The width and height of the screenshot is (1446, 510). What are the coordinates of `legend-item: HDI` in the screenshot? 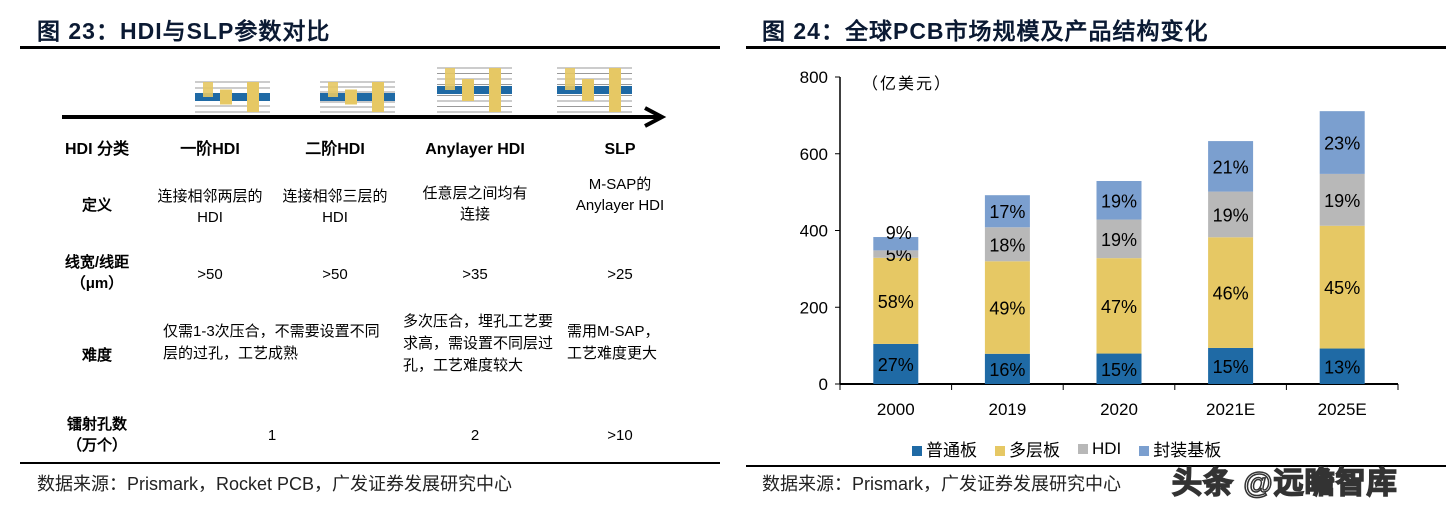 It's located at (1099, 449).